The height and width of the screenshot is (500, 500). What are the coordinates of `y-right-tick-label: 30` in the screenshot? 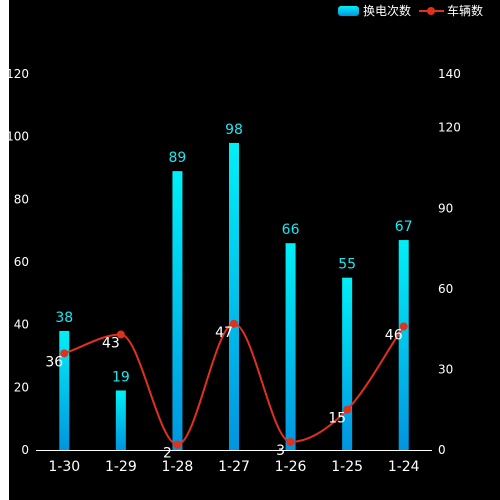 It's located at (445, 369).